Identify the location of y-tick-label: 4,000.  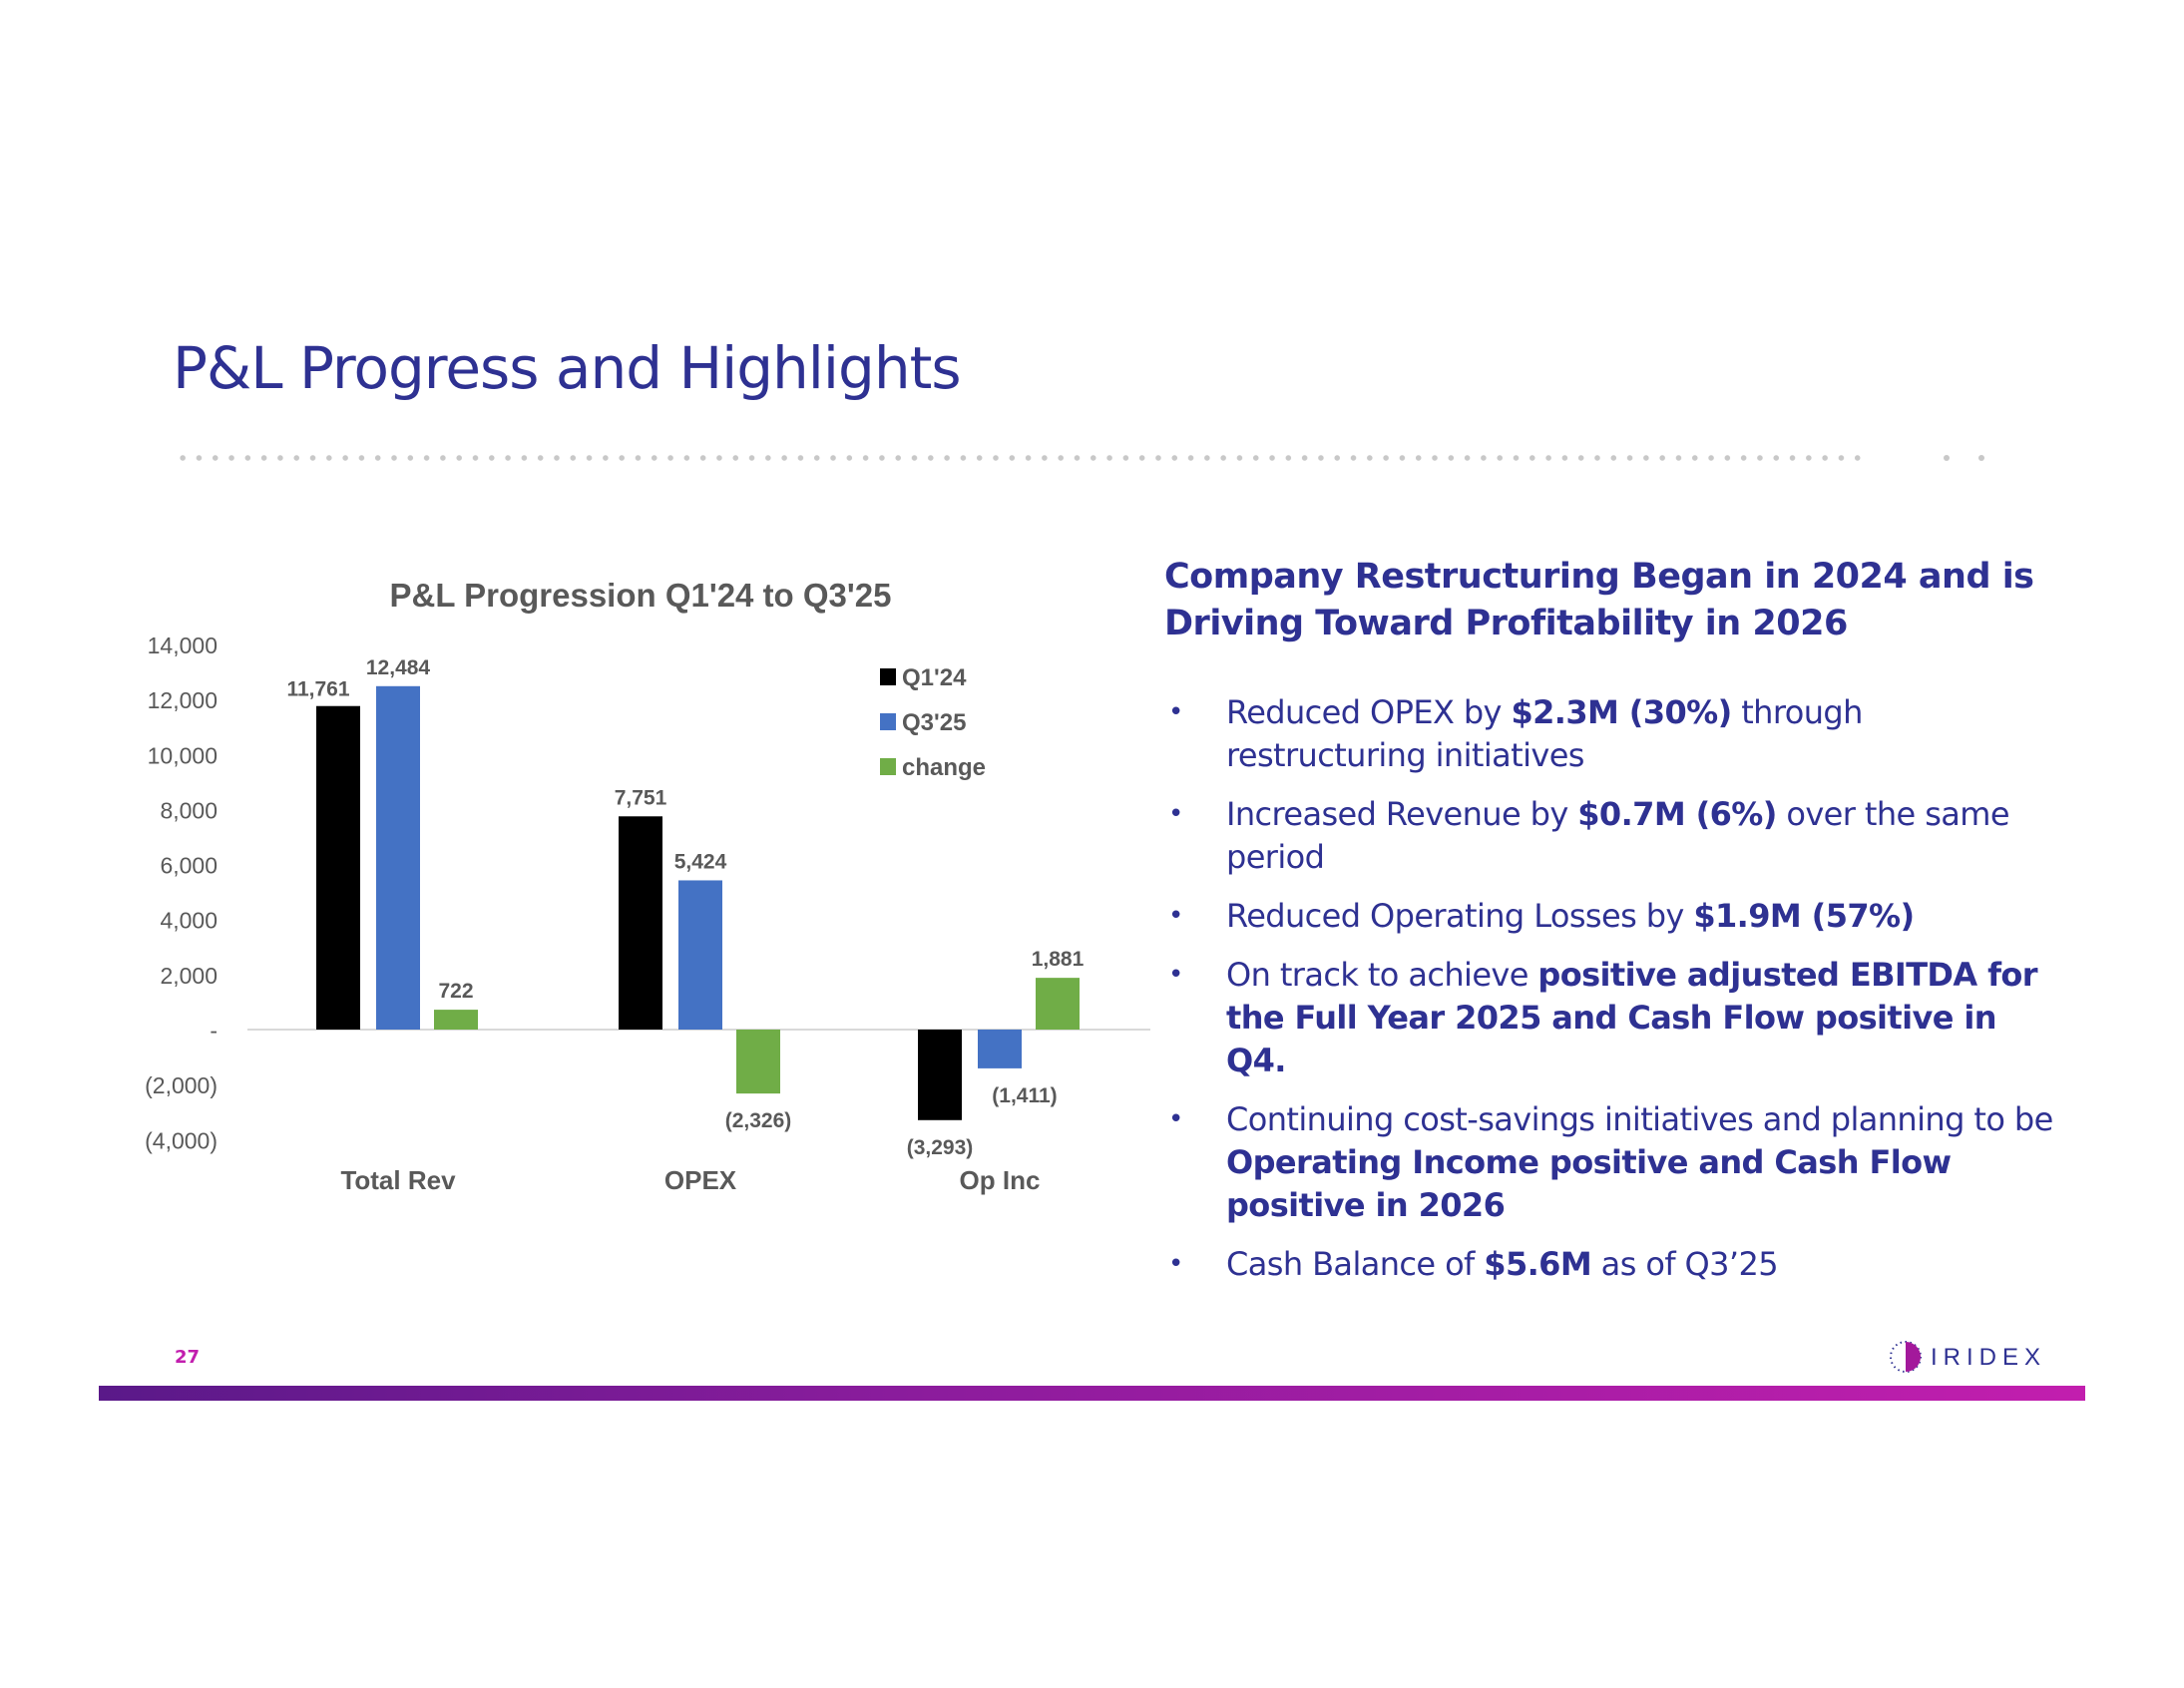
(189, 921).